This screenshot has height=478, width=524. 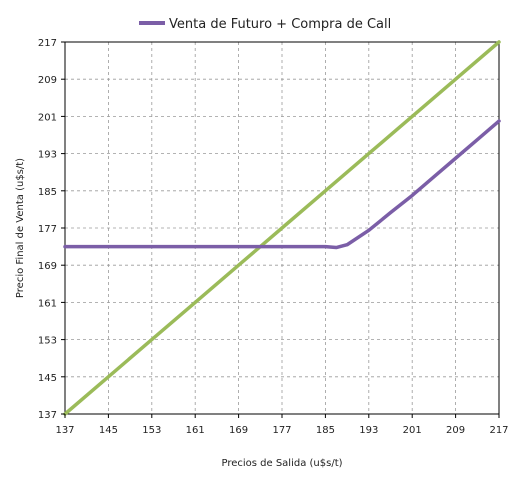 I want to click on y-tick-label: 153, so click(x=47, y=341).